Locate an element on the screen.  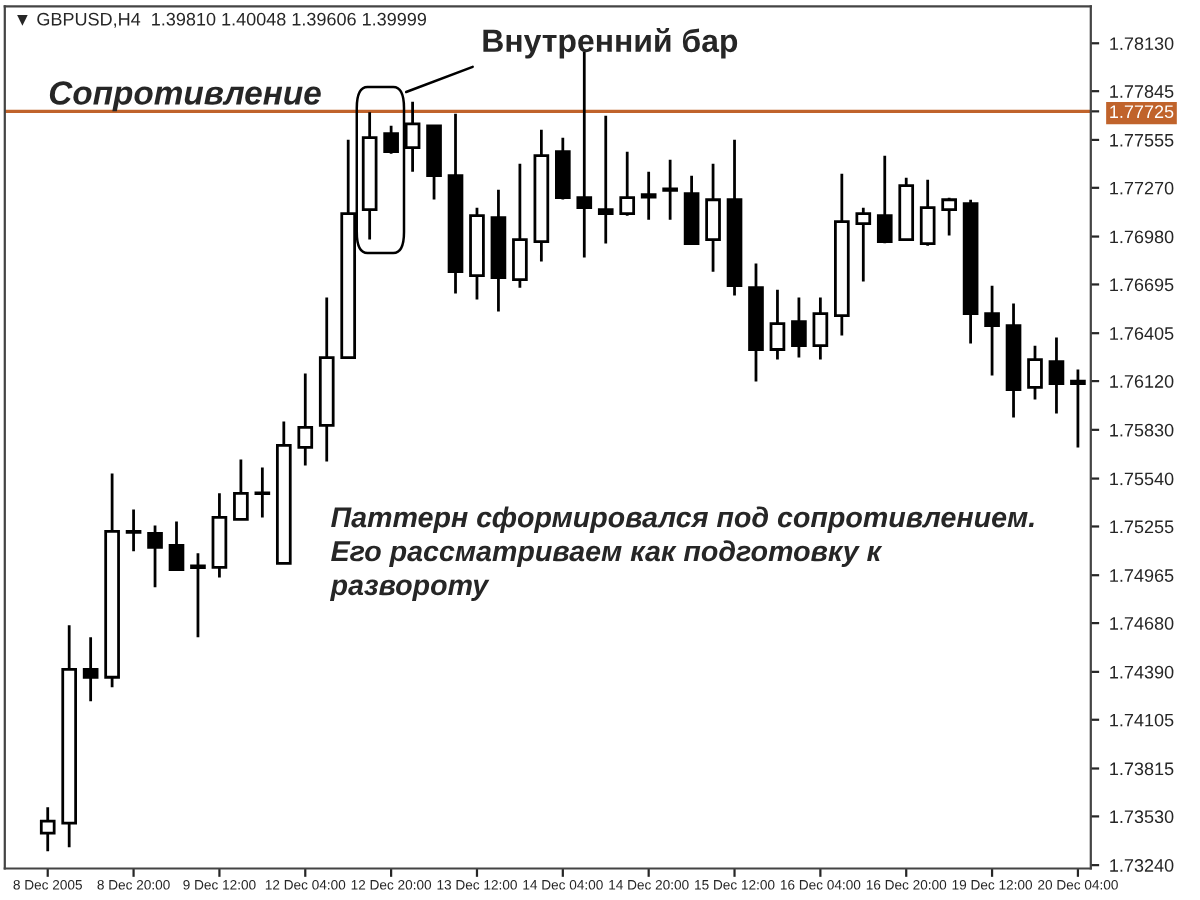
y-tick-label: 1.73815 is located at coordinates (1142, 769).